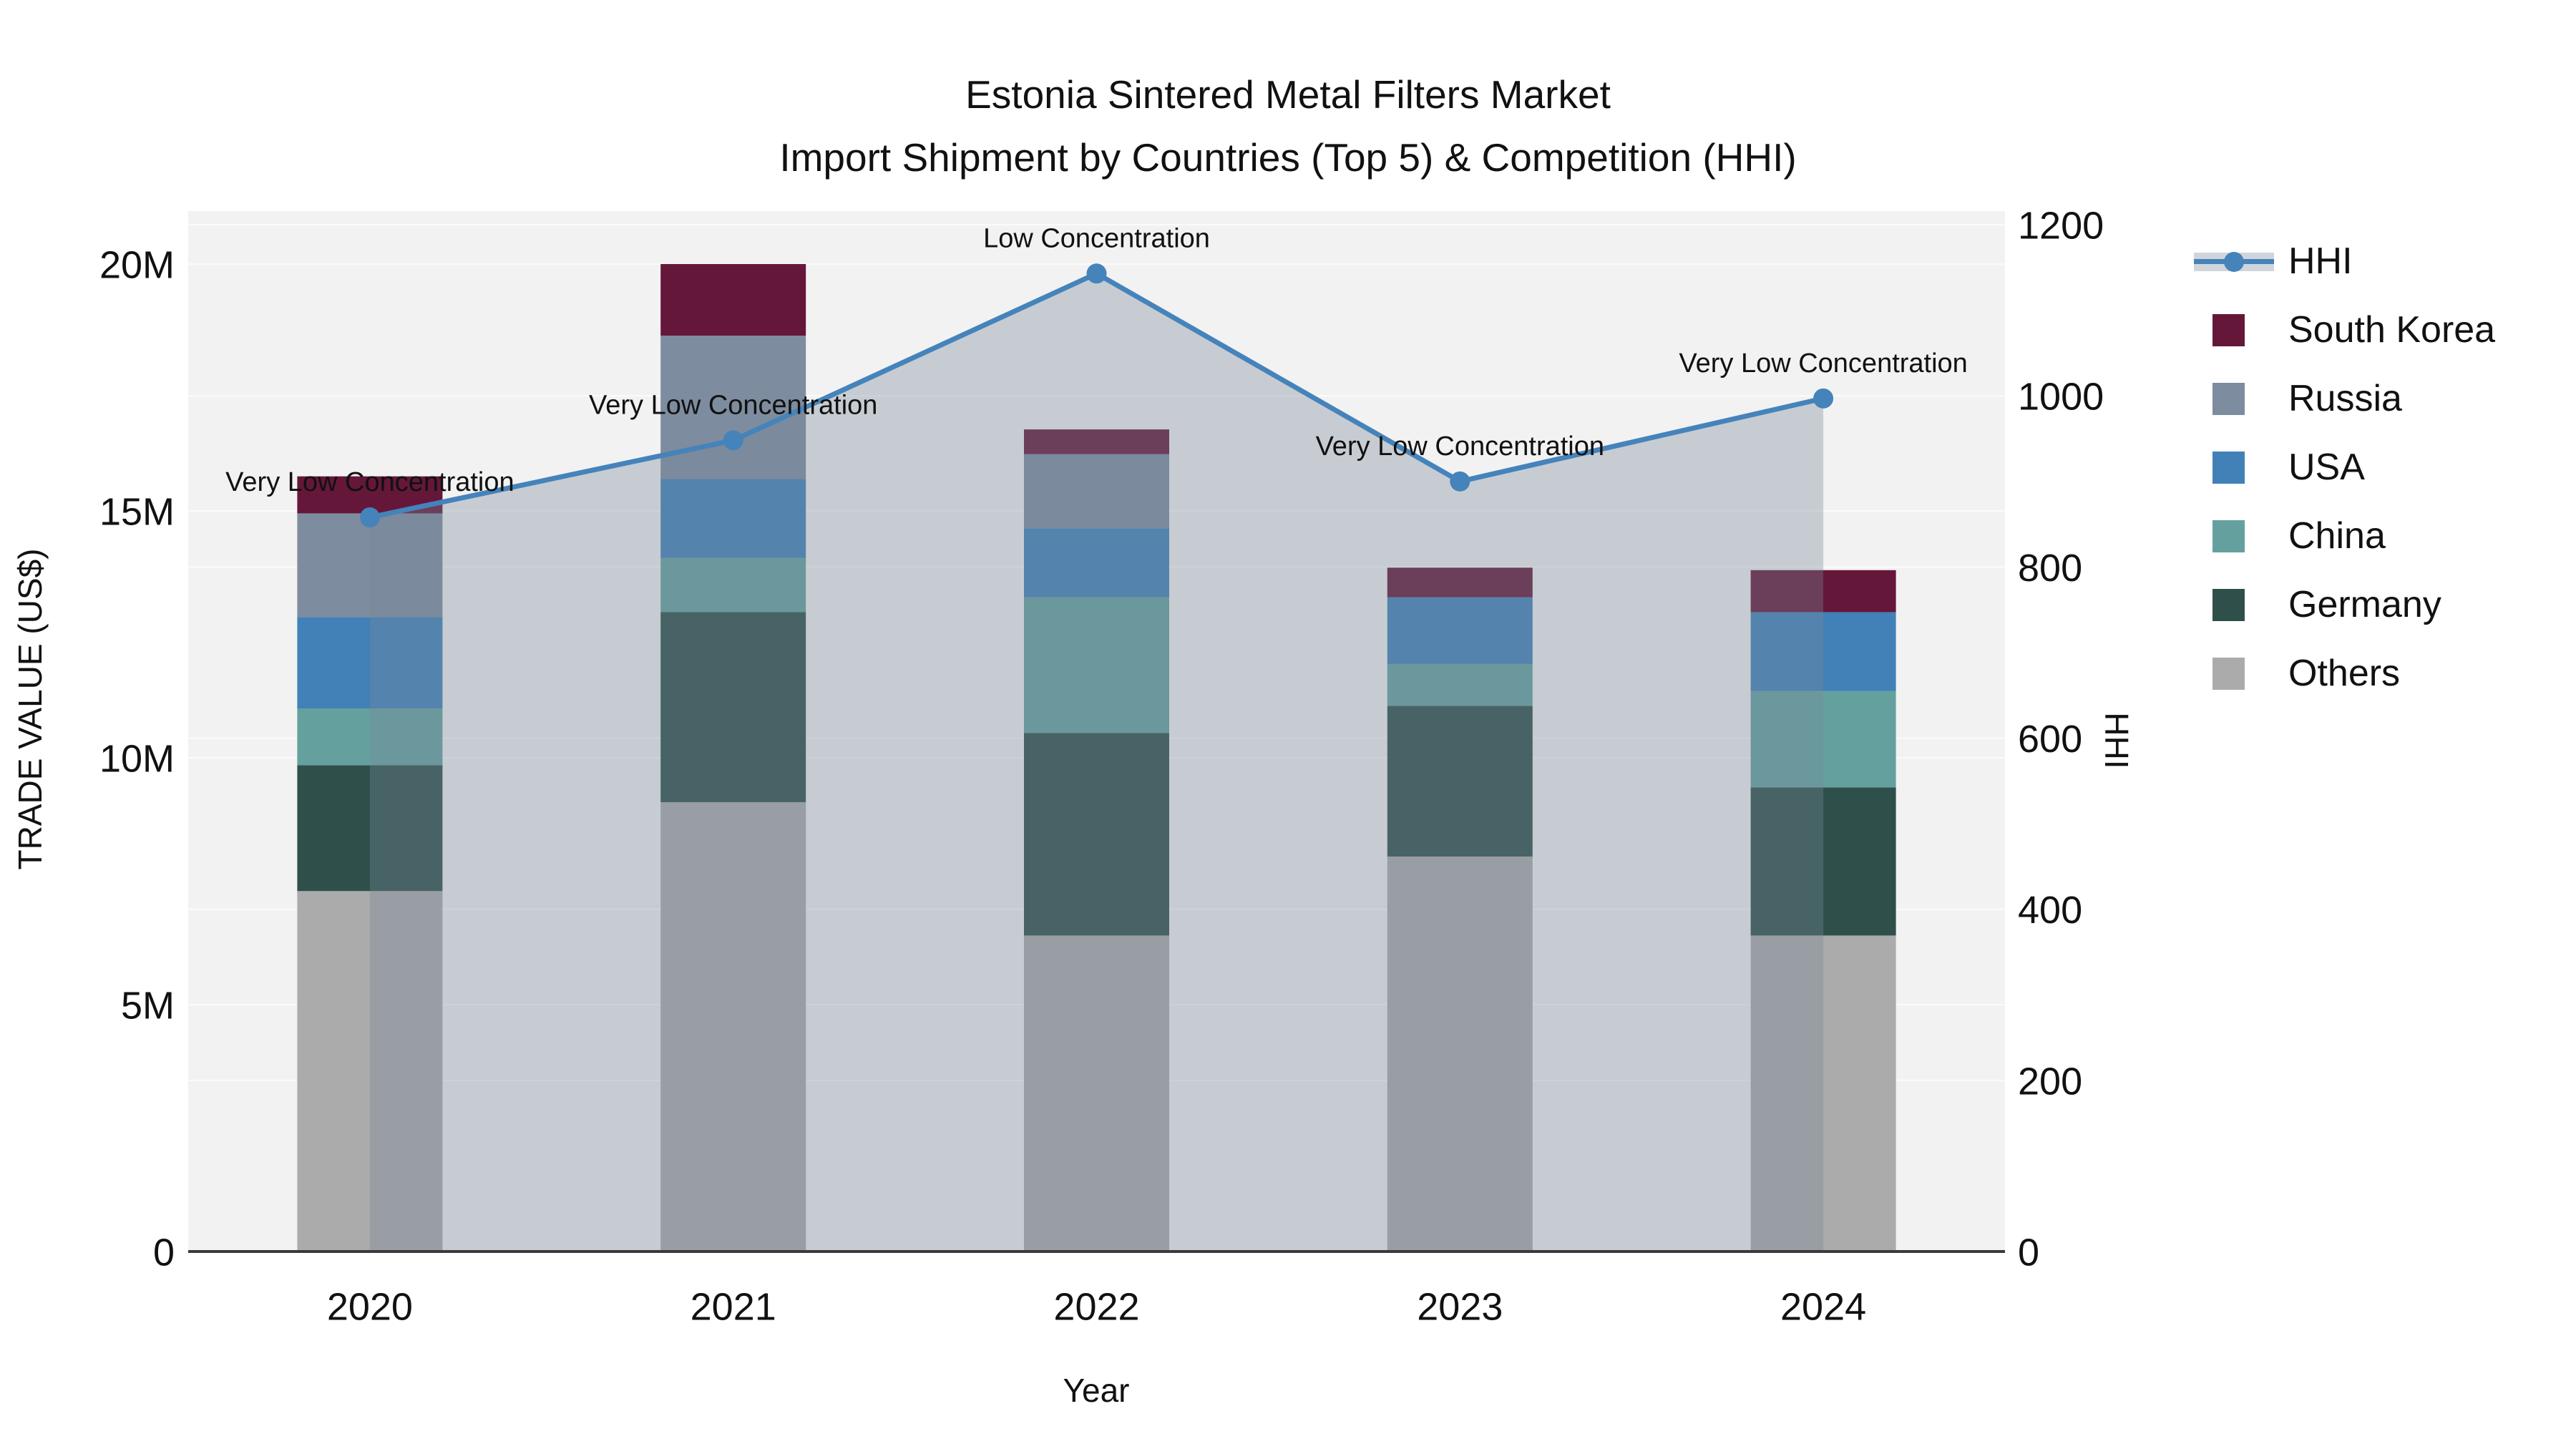 The height and width of the screenshot is (1449, 2576). What do you see at coordinates (733, 405) in the screenshot?
I see `annotation-2021: Very Low Concentration` at bounding box center [733, 405].